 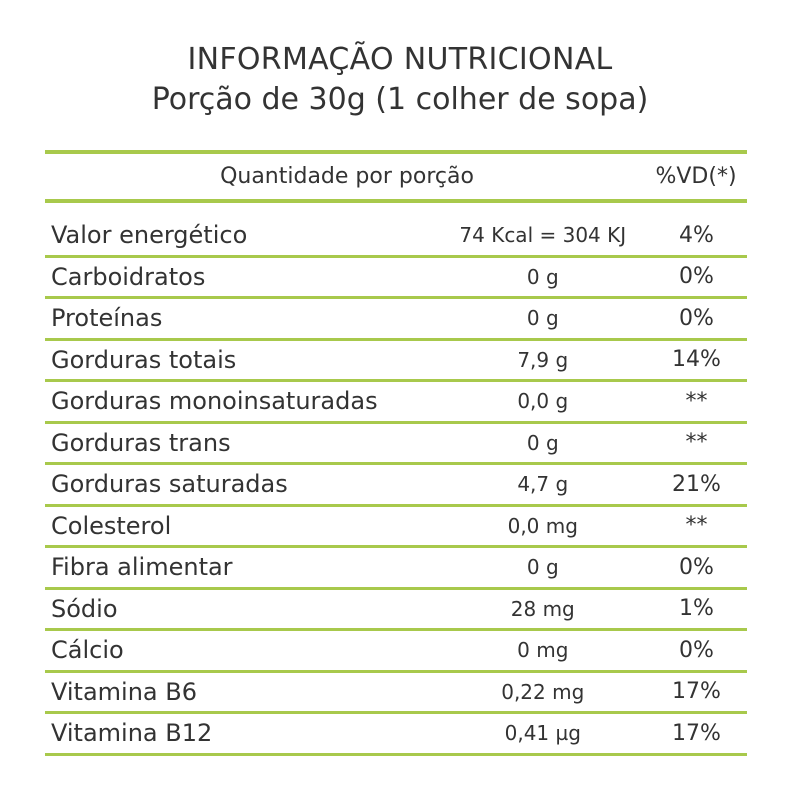 What do you see at coordinates (87, 650) in the screenshot?
I see `nutrient-name: Cálcio` at bounding box center [87, 650].